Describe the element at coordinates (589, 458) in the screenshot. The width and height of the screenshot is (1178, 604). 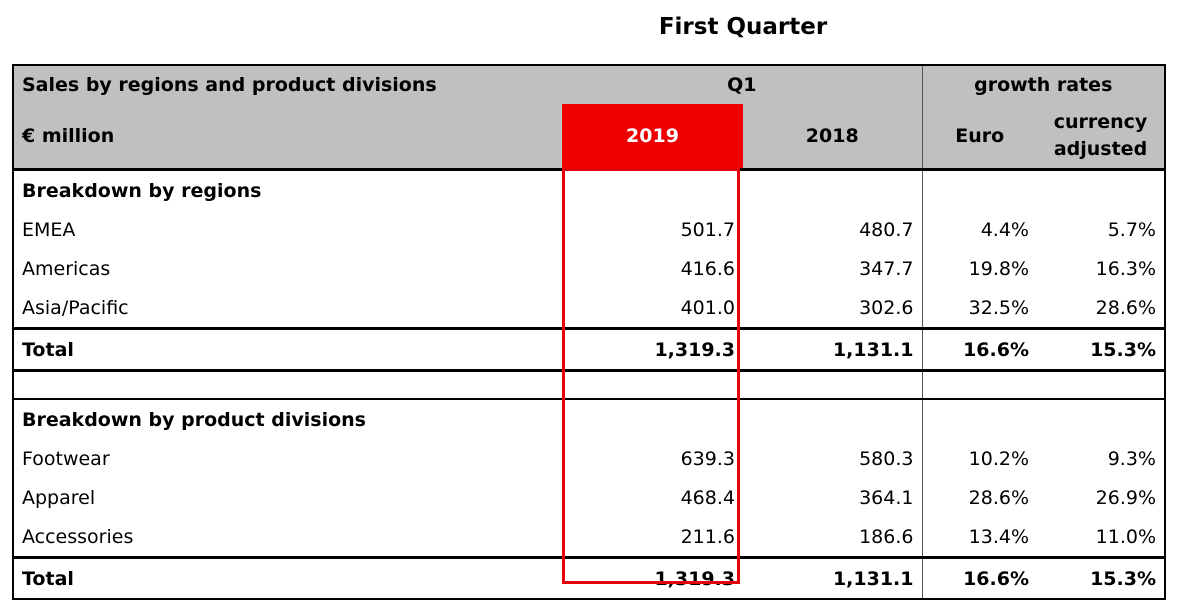
I see `table-row: Footwear 639.3 580.3 10.2% 9.3%` at that location.